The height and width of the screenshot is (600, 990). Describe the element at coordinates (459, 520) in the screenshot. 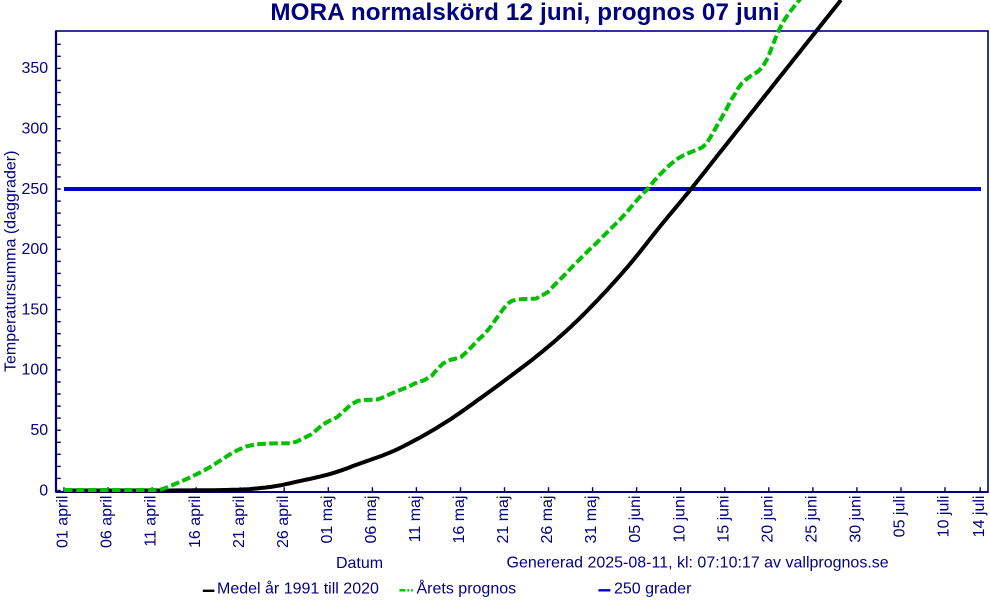

I see `svg-text: 16 maj` at that location.